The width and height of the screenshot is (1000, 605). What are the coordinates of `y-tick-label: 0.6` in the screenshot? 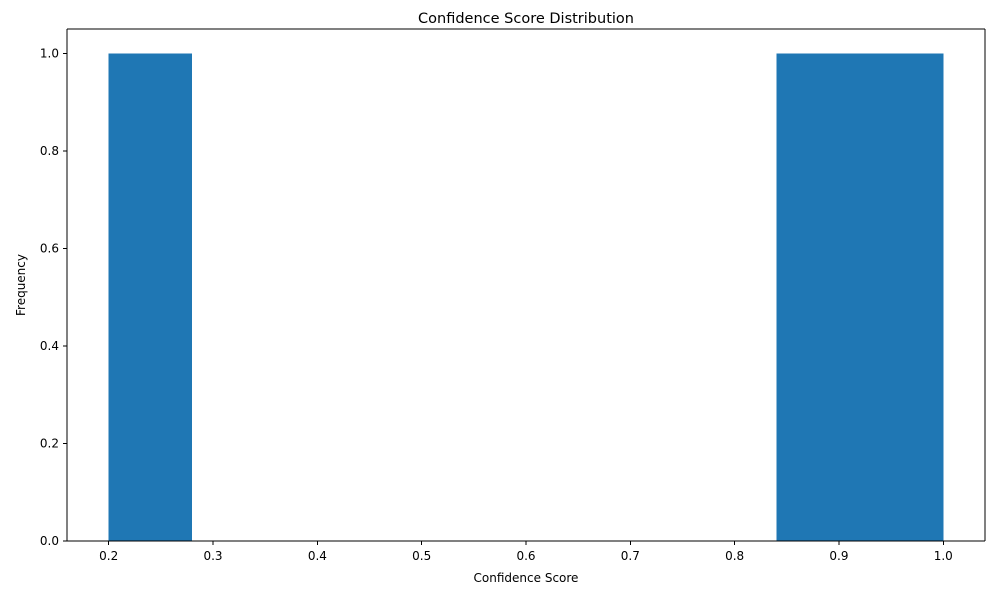 It's located at (49, 248).